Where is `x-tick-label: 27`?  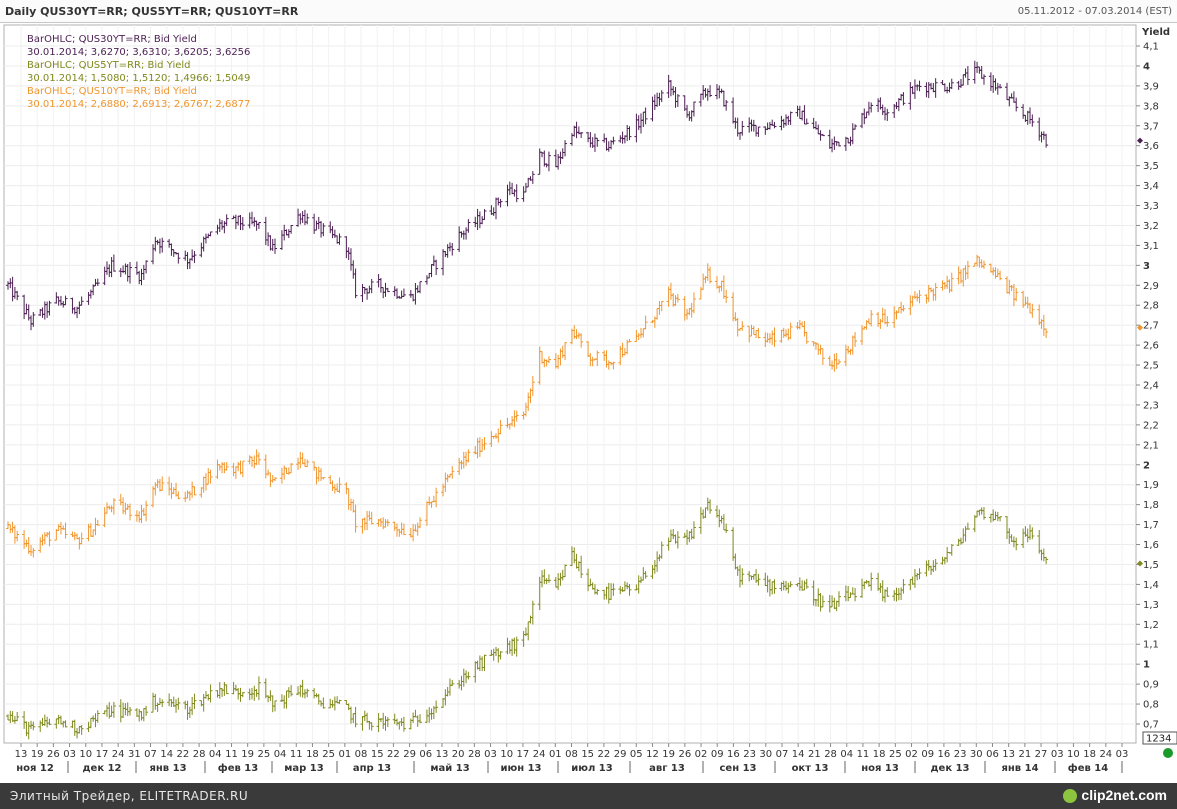
x-tick-label: 27 is located at coordinates (1041, 754).